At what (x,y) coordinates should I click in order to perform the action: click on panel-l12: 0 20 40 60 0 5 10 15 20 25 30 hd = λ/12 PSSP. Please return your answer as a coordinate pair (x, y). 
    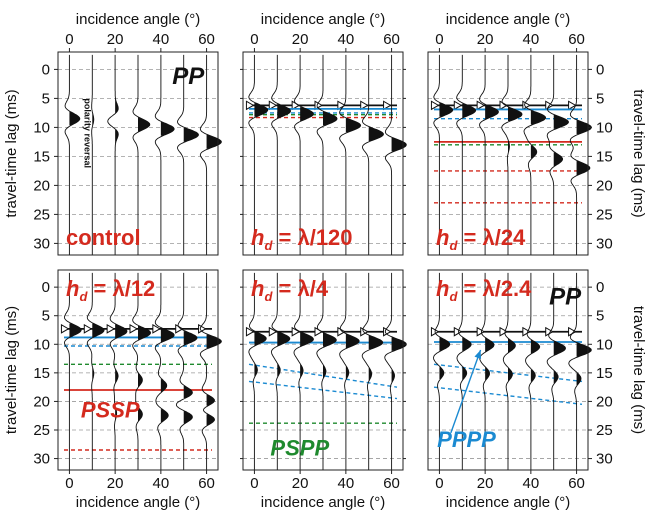
    Looking at the image, I should click on (127, 380).